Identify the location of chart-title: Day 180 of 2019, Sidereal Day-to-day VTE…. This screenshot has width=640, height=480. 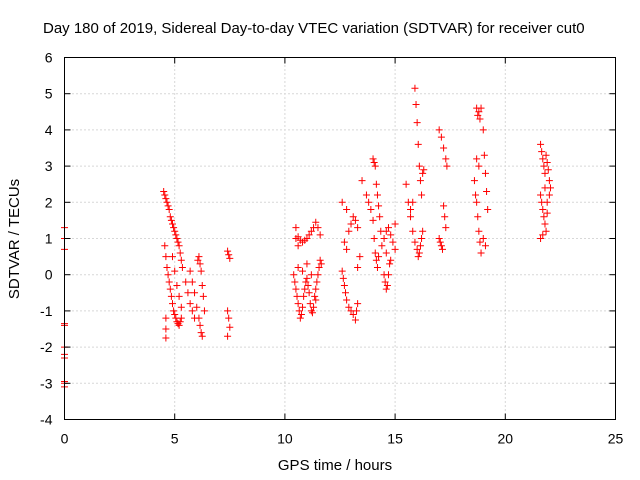
(314, 28).